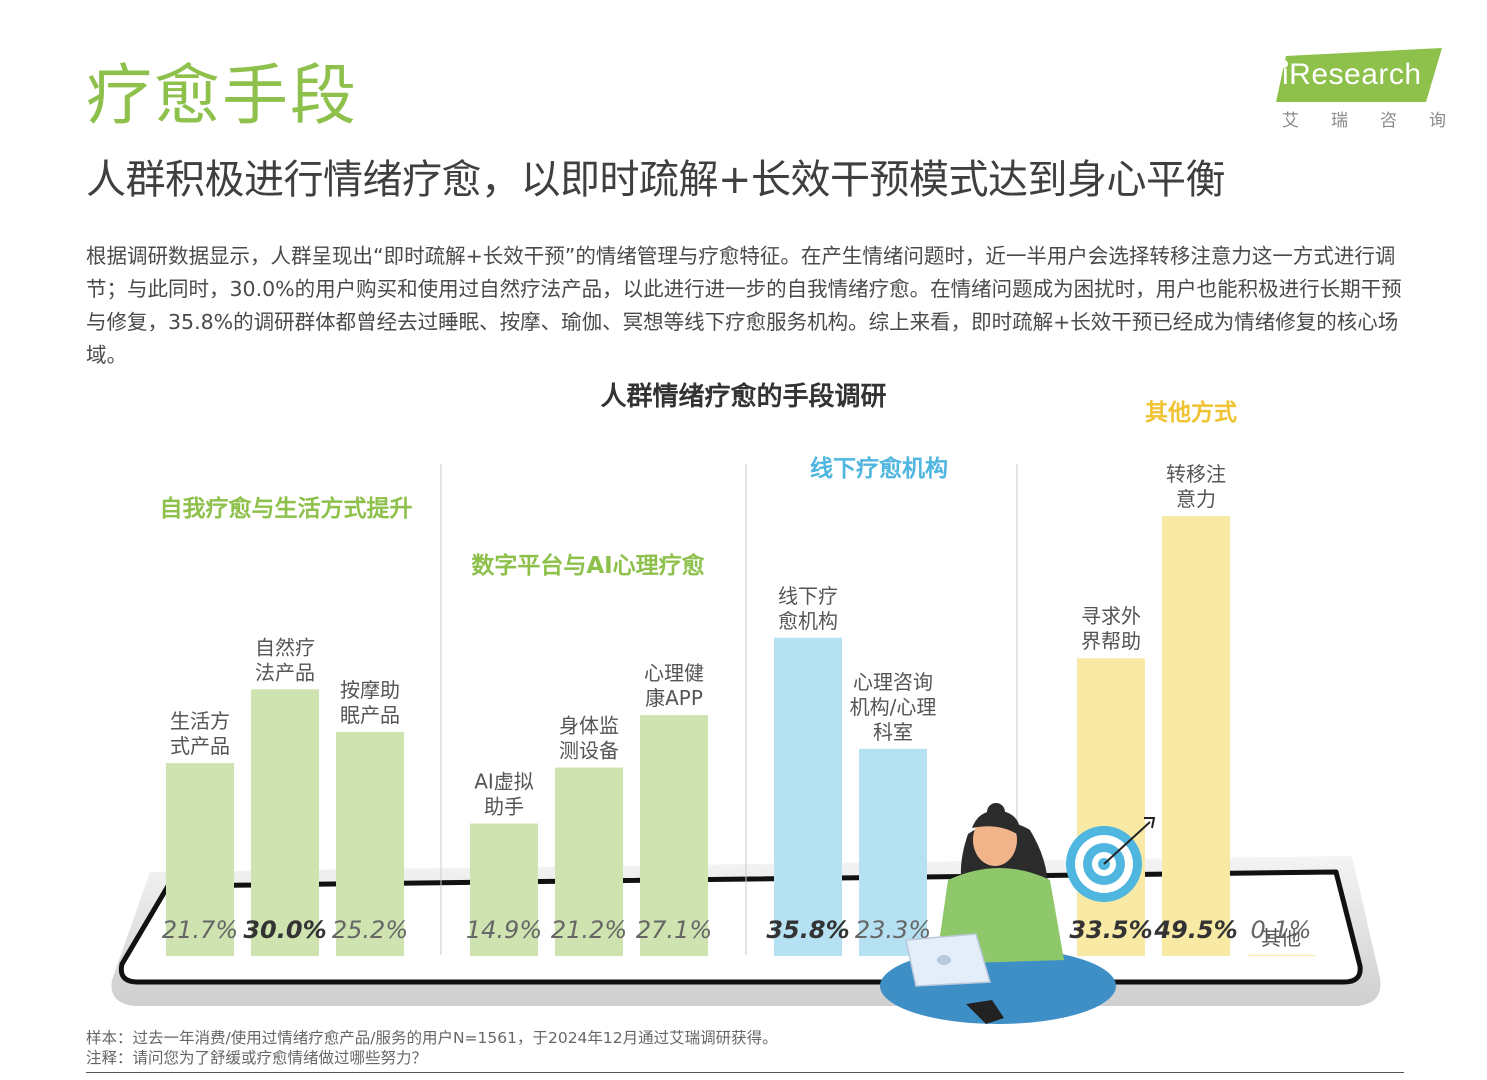 The height and width of the screenshot is (1080, 1487). What do you see at coordinates (1364, 118) in the screenshot?
I see `logo-cn-text: 艾 瑞 咨 询` at bounding box center [1364, 118].